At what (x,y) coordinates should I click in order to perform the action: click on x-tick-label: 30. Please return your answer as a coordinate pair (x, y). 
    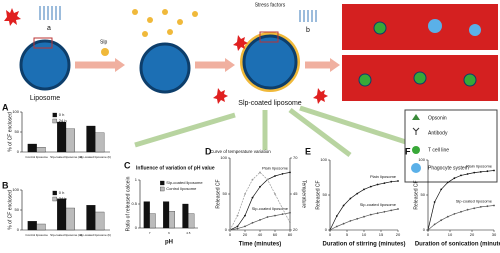
    Looking at the image, I should click on (494, 234).